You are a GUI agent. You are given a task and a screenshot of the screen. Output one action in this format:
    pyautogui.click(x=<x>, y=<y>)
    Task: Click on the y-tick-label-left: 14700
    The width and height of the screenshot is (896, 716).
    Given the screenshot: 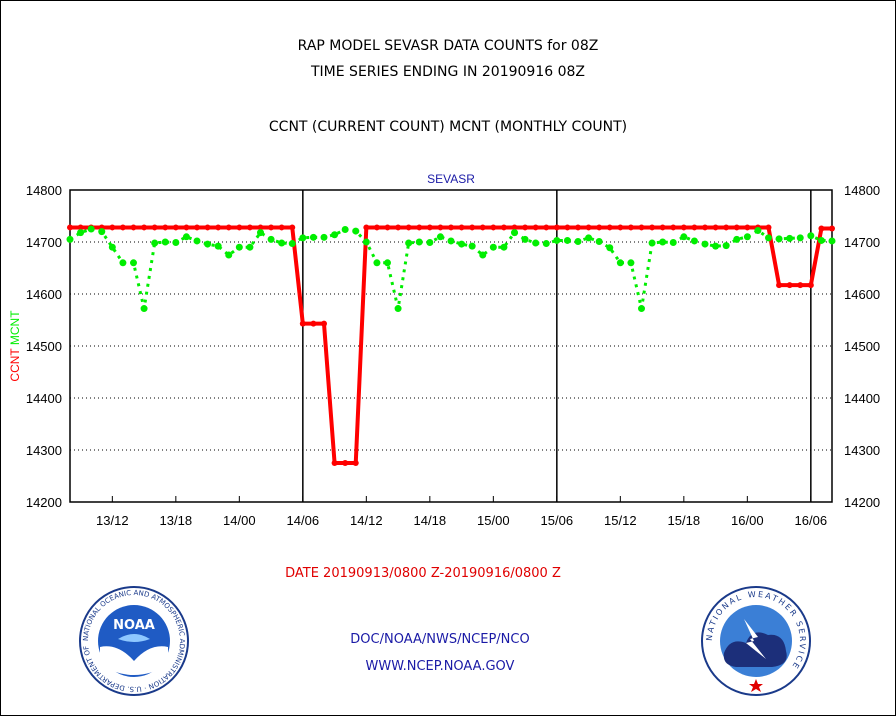 What is the action you would take?
    pyautogui.click(x=44, y=242)
    